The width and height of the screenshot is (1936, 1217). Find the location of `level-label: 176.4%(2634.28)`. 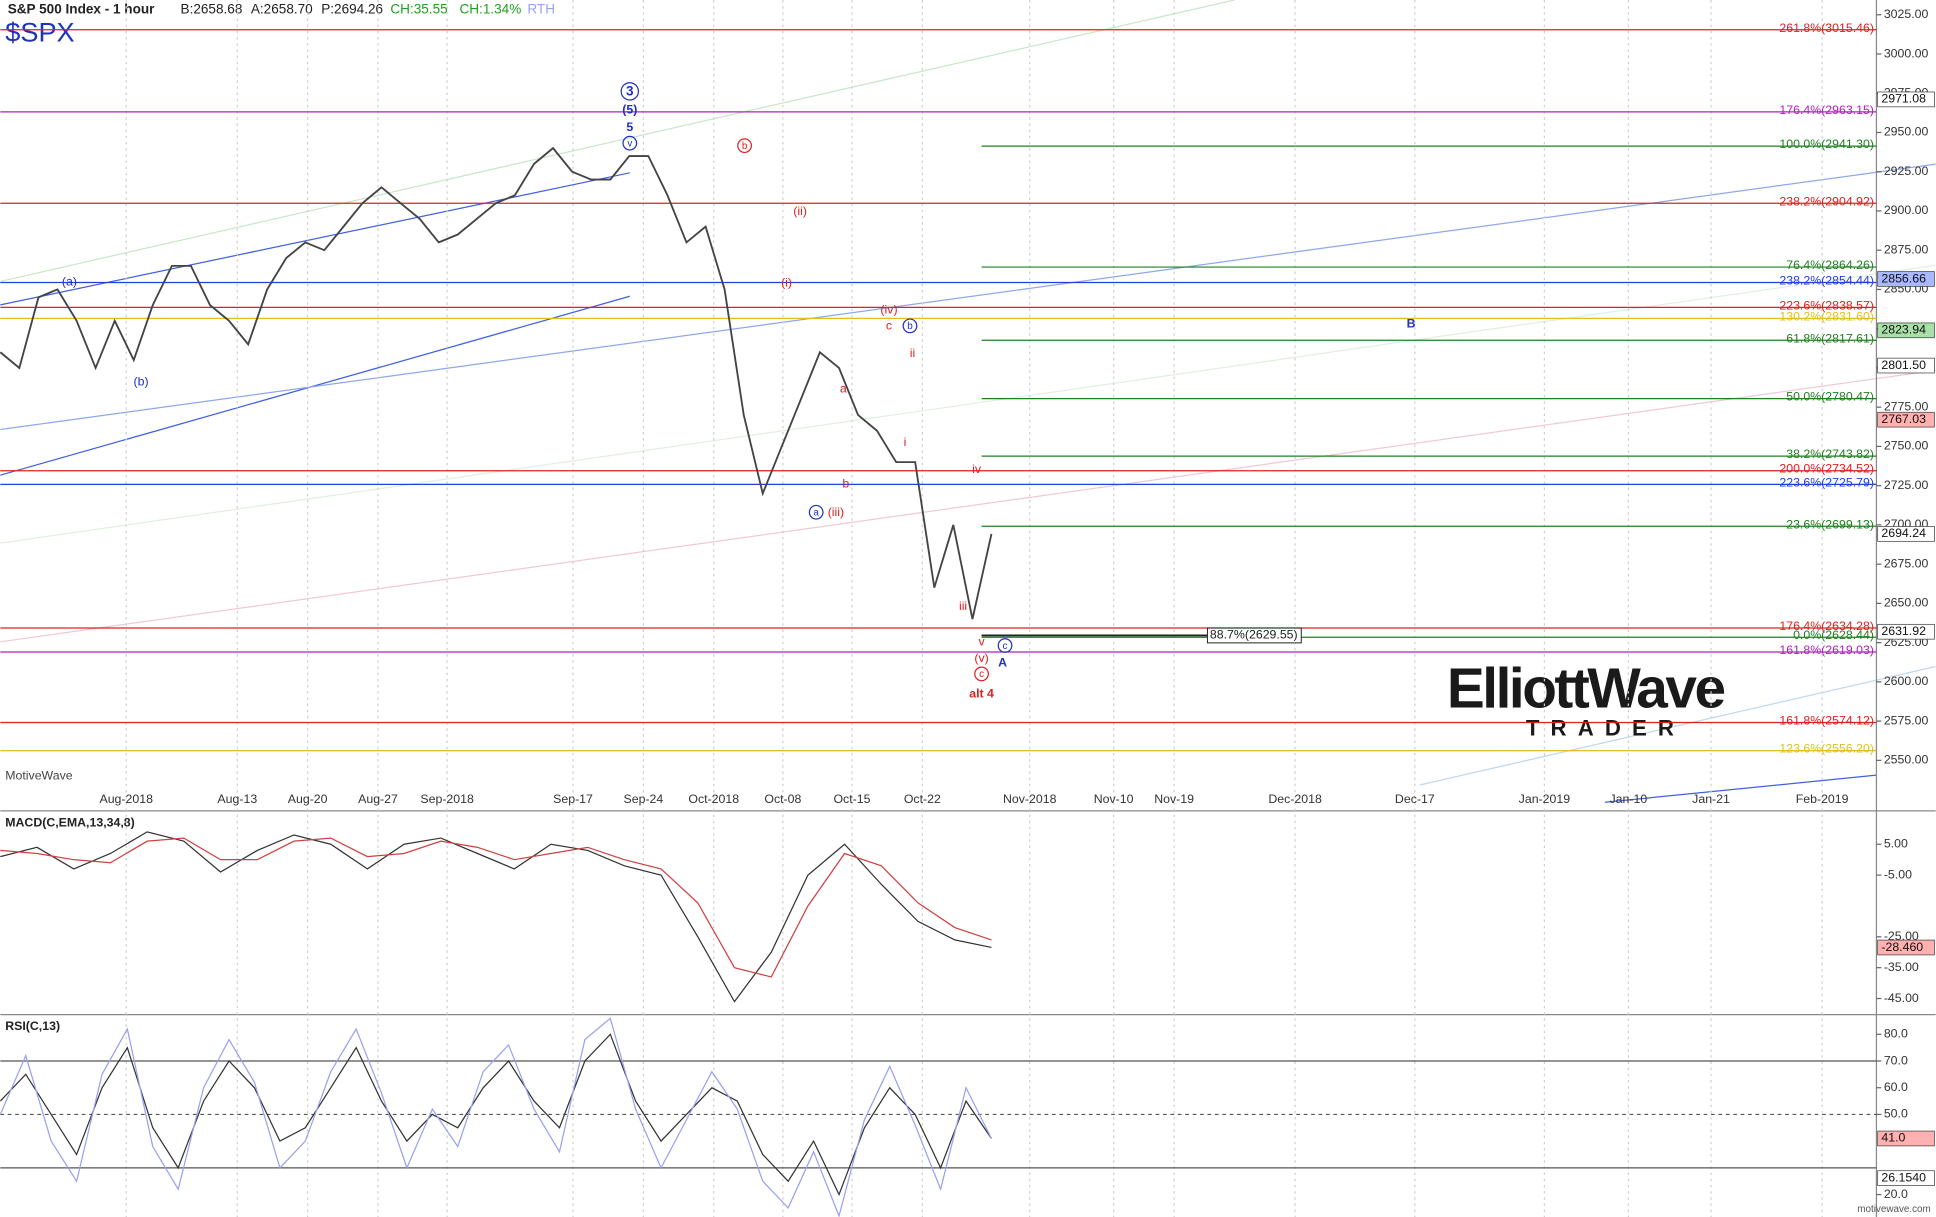

level-label: 176.4%(2634.28) is located at coordinates (1826, 626).